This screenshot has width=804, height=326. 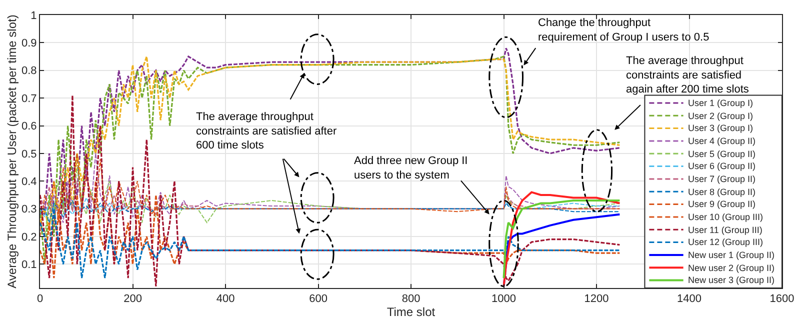 I want to click on legend-label: User 5 (Group II), so click(x=722, y=154).